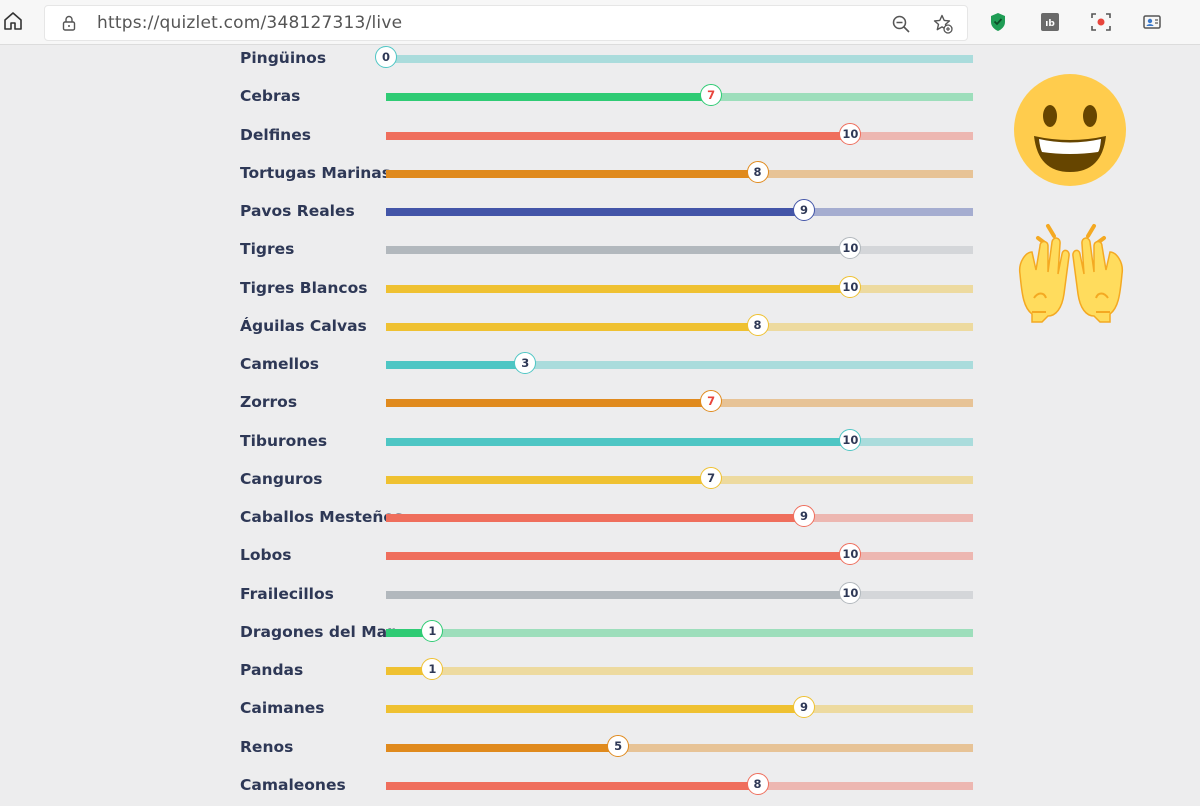 The image size is (1200, 806). I want to click on profile-card-icon, so click(1153, 22).